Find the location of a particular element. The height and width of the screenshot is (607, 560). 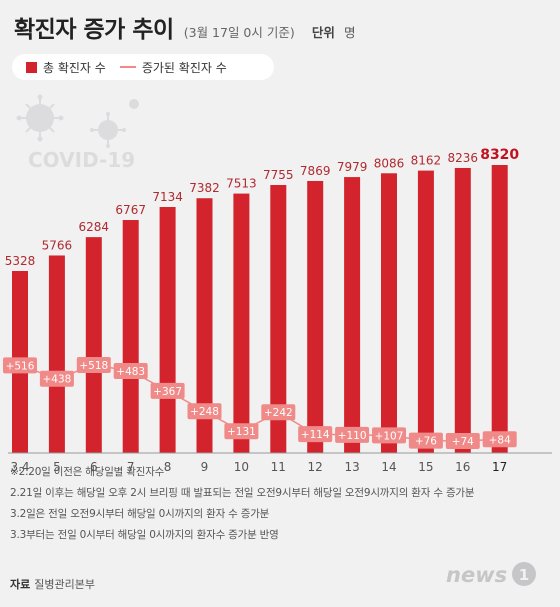

x-tick-label: 13 is located at coordinates (351, 467).